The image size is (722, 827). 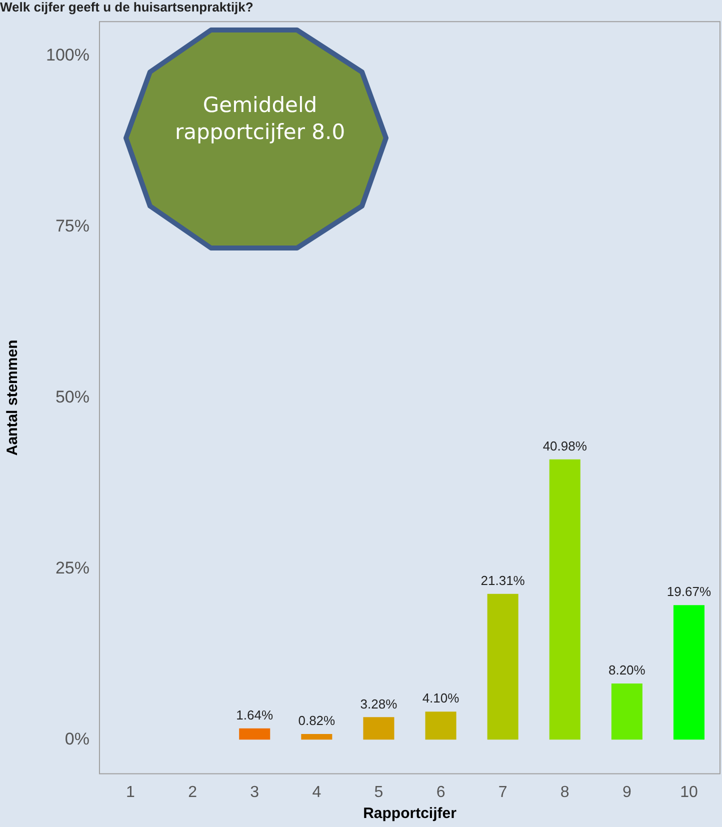 What do you see at coordinates (72, 226) in the screenshot?
I see `y-tick-label: 75%` at bounding box center [72, 226].